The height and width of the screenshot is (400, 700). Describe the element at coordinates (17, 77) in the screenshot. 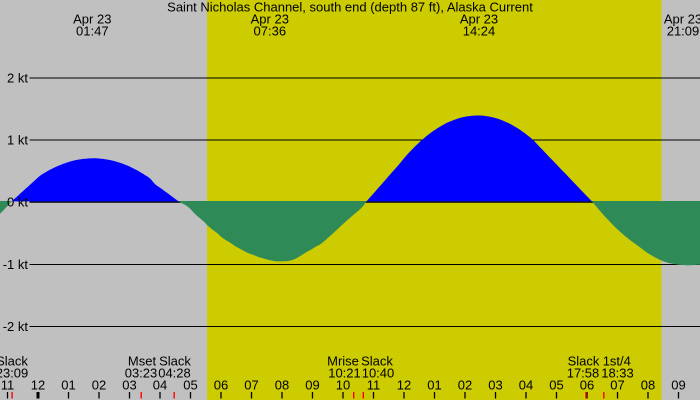

I see `svg-text: 2 kt` at that location.